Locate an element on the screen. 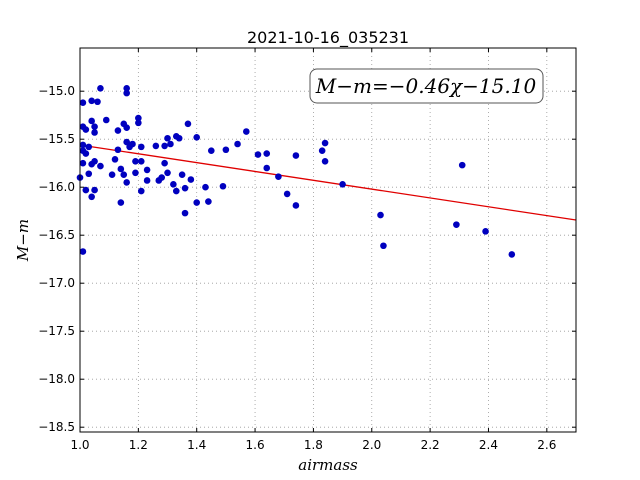 The width and height of the screenshot is (640, 480). equation-annotation: M−m=−0.46χ−15.10 is located at coordinates (426, 86).